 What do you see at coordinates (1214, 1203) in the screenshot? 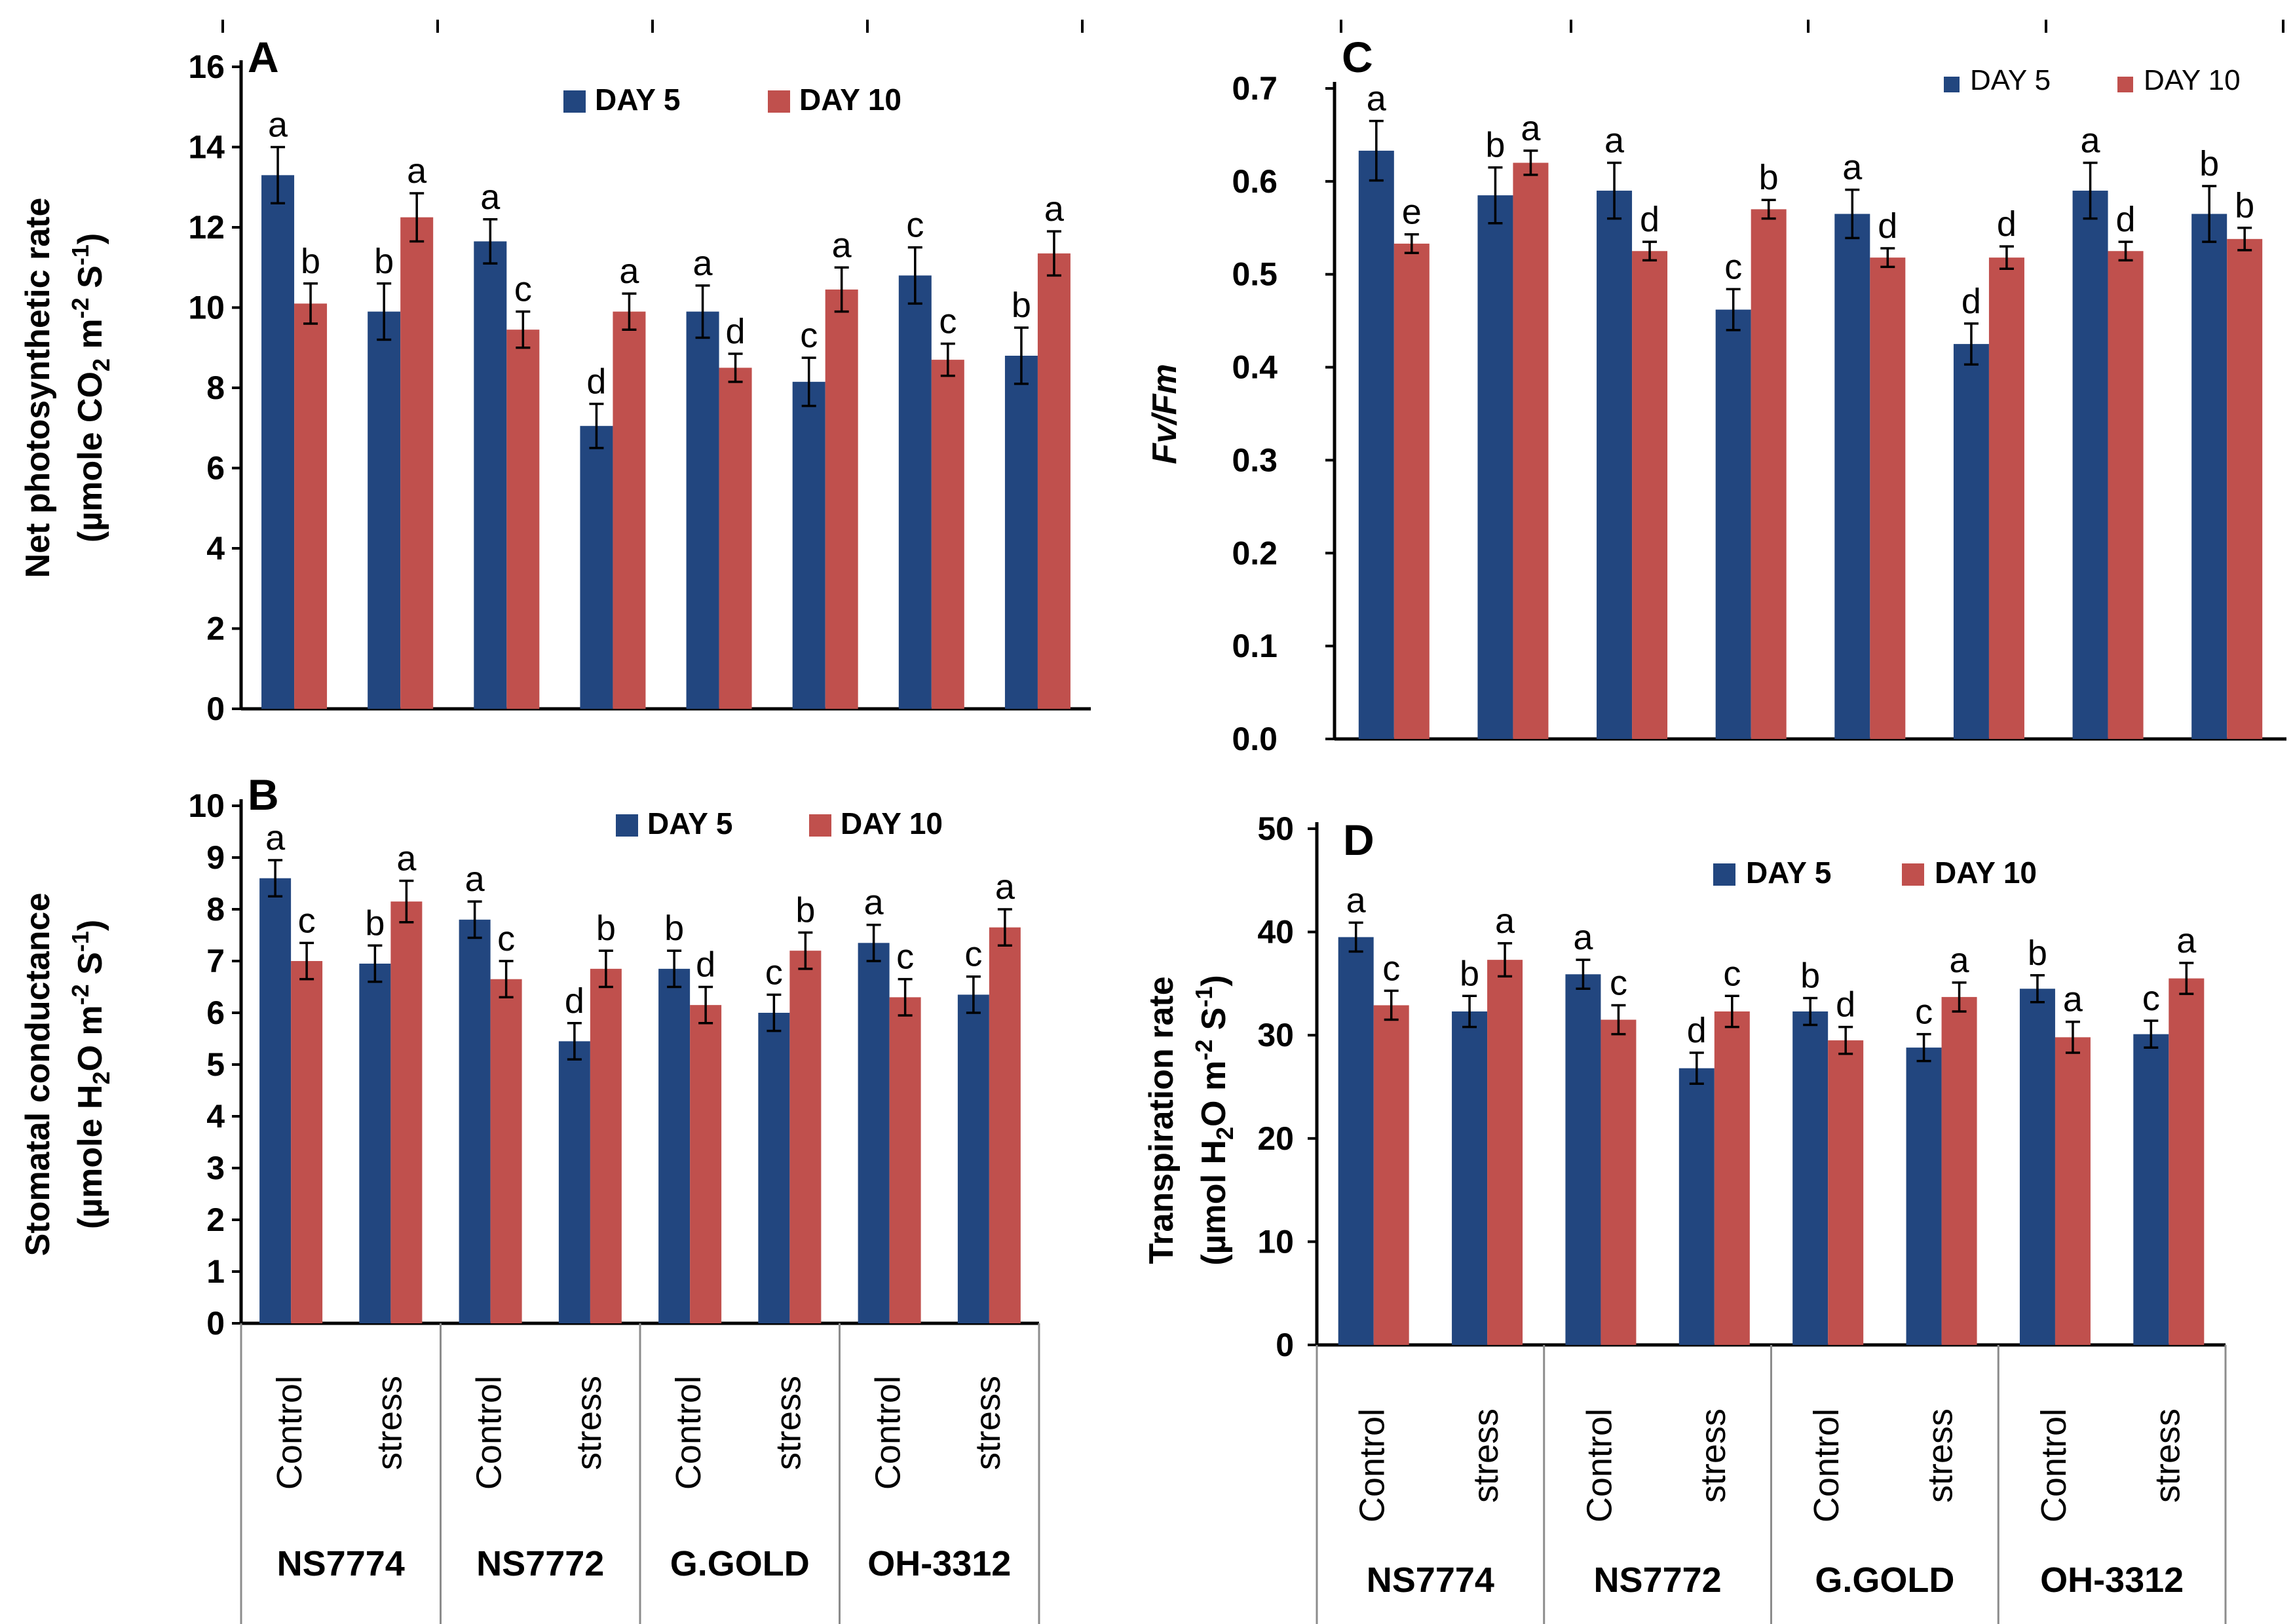
I see `y-axis-units-part: (µmol H` at bounding box center [1214, 1203].